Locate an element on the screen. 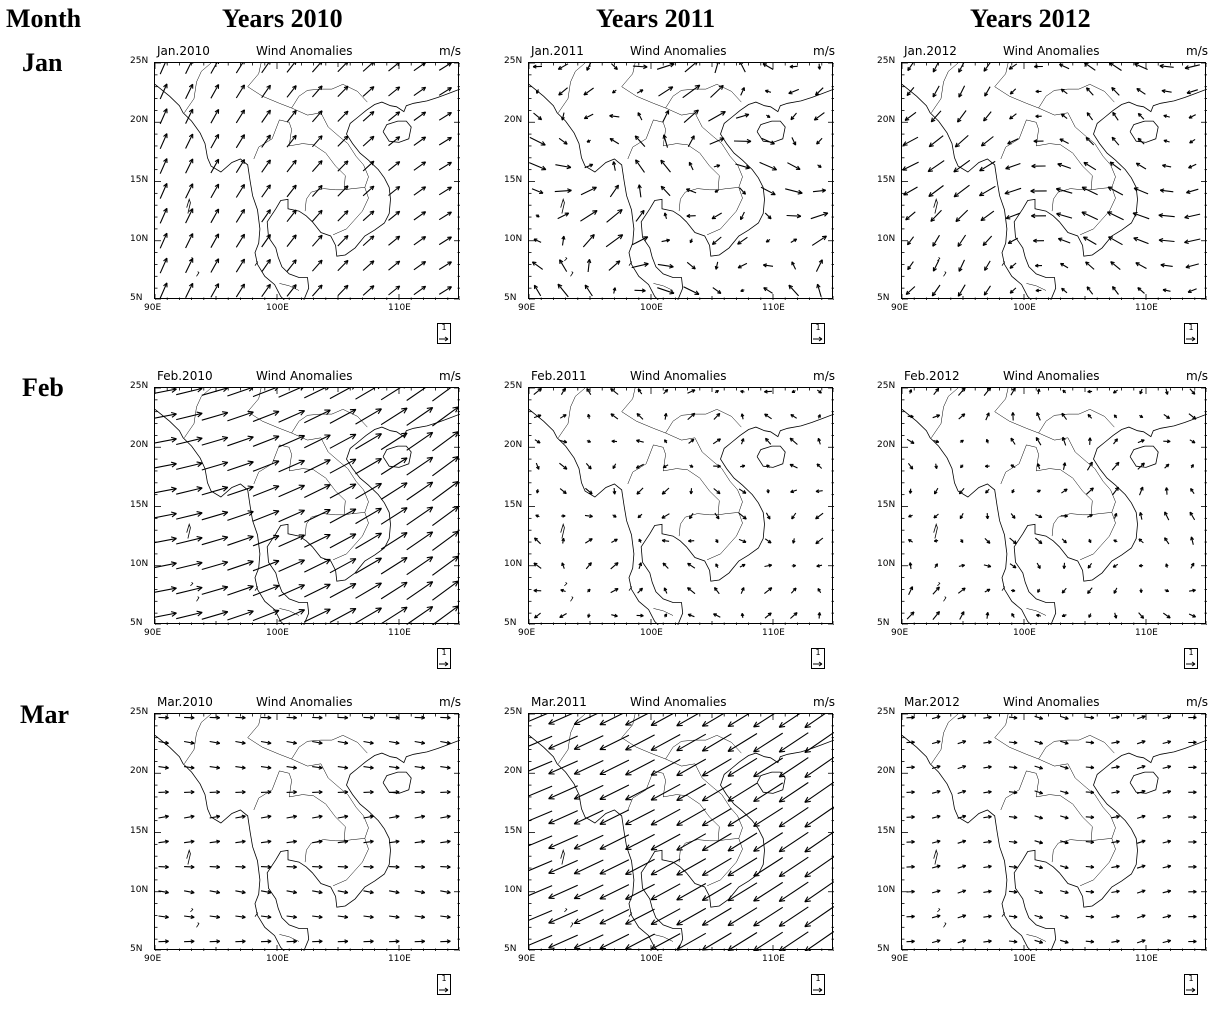 This screenshot has height=1014, width=1208. panel-date-label: Feb.2012 is located at coordinates (932, 376).